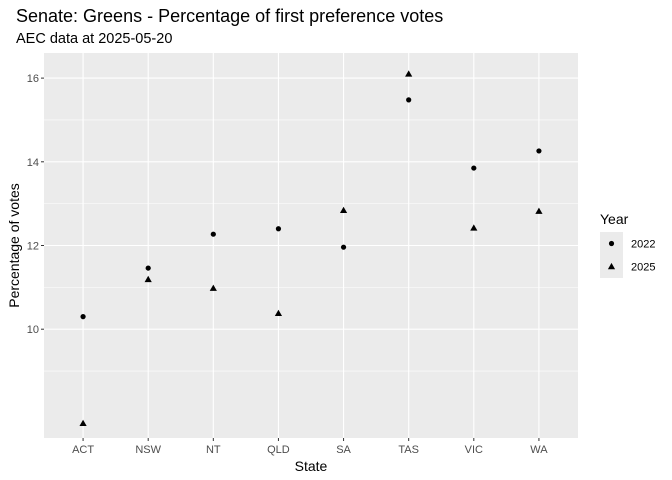 This screenshot has width=672, height=480. What do you see at coordinates (409, 73) in the screenshot?
I see `point-2025-tas` at bounding box center [409, 73].